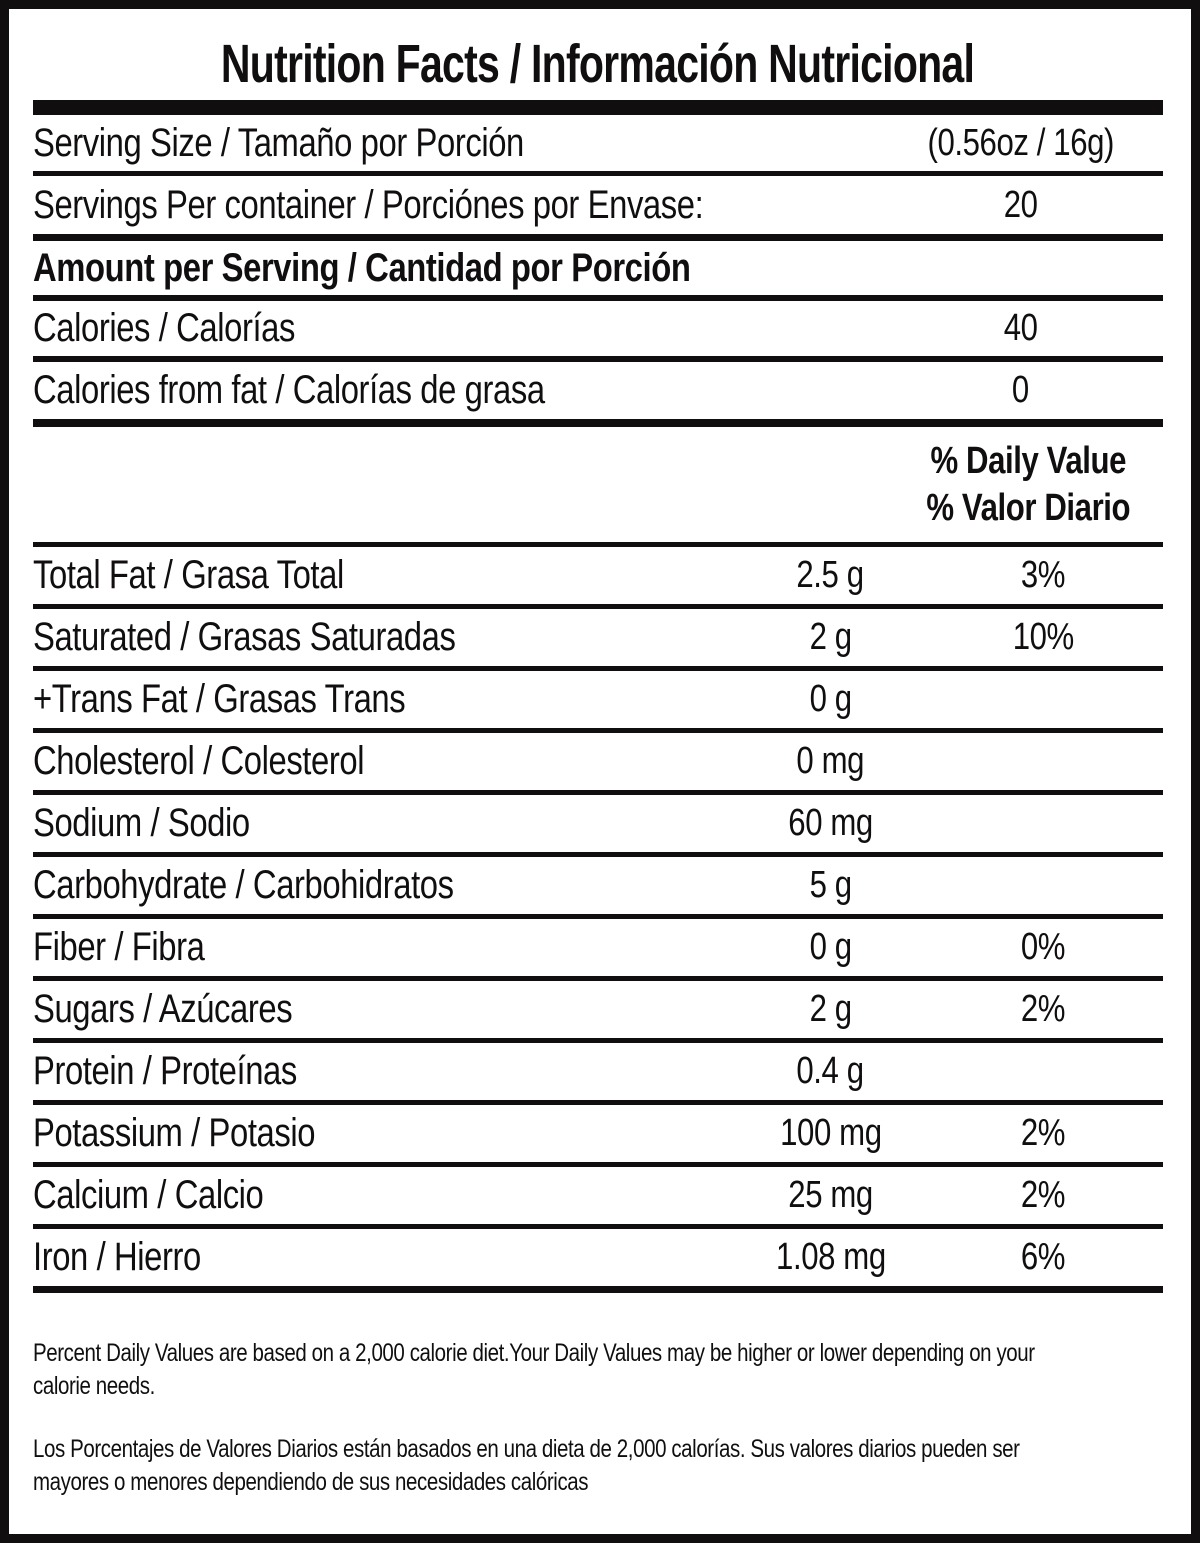  Describe the element at coordinates (598, 885) in the screenshot. I see `nutrient-row-carbohydrate: Carbohydrate / Carbohidratos 5 g` at that location.